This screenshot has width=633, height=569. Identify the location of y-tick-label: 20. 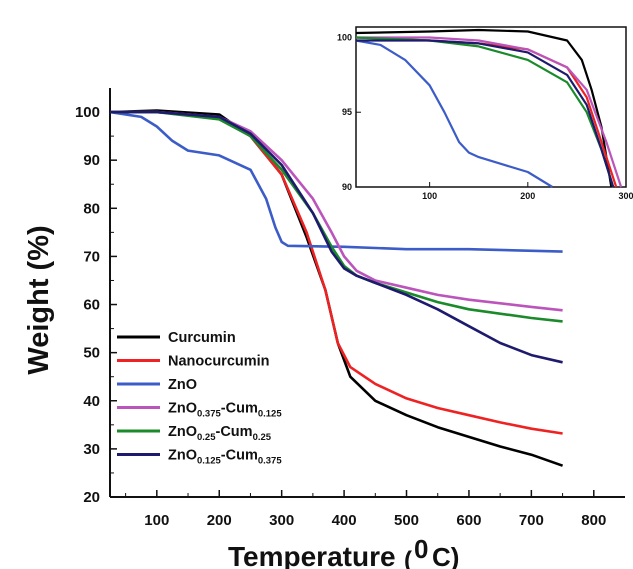
(91, 497).